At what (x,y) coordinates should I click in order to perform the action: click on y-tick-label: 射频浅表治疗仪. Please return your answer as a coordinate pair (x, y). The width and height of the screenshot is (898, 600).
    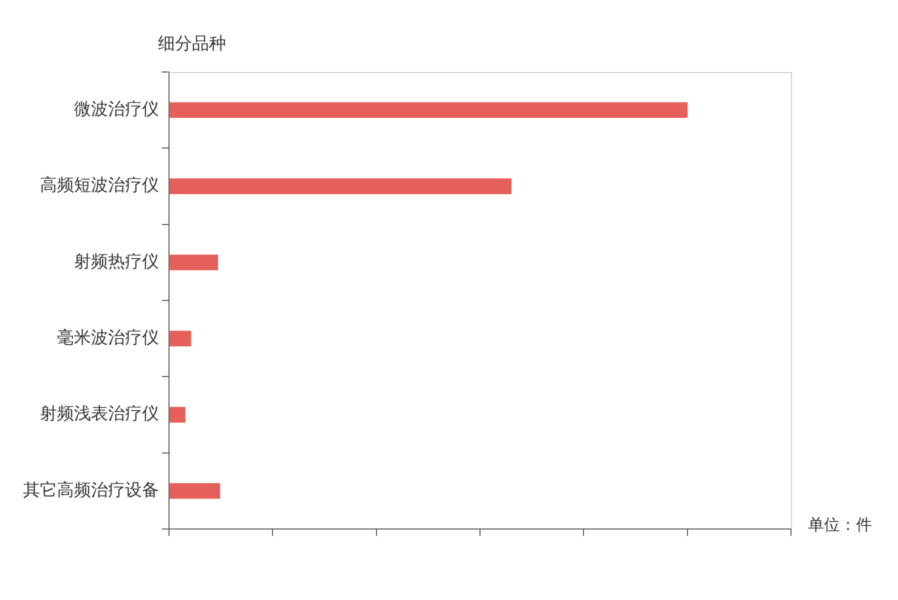
    Looking at the image, I should click on (99, 414).